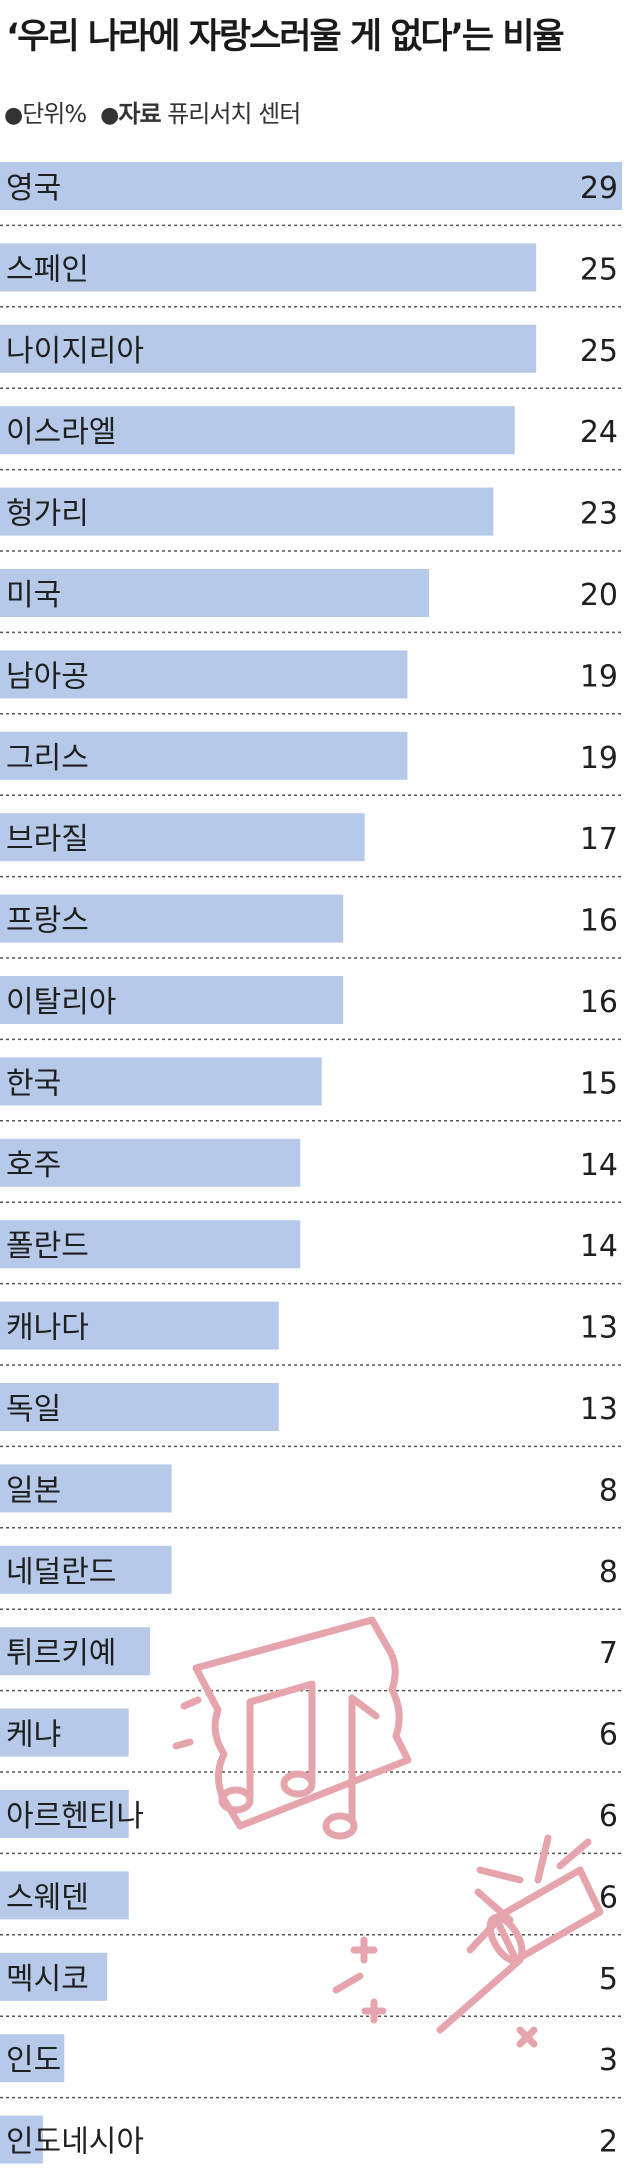  What do you see at coordinates (47, 758) in the screenshot?
I see `category-label: 그리스` at bounding box center [47, 758].